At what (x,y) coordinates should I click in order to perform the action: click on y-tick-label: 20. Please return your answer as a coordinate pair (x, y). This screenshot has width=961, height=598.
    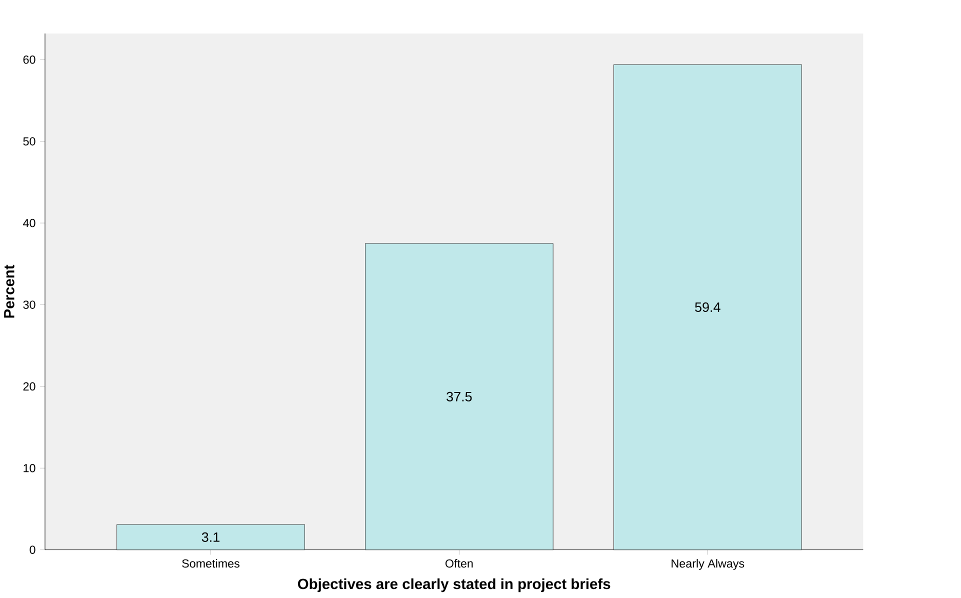
    Looking at the image, I should click on (29, 386).